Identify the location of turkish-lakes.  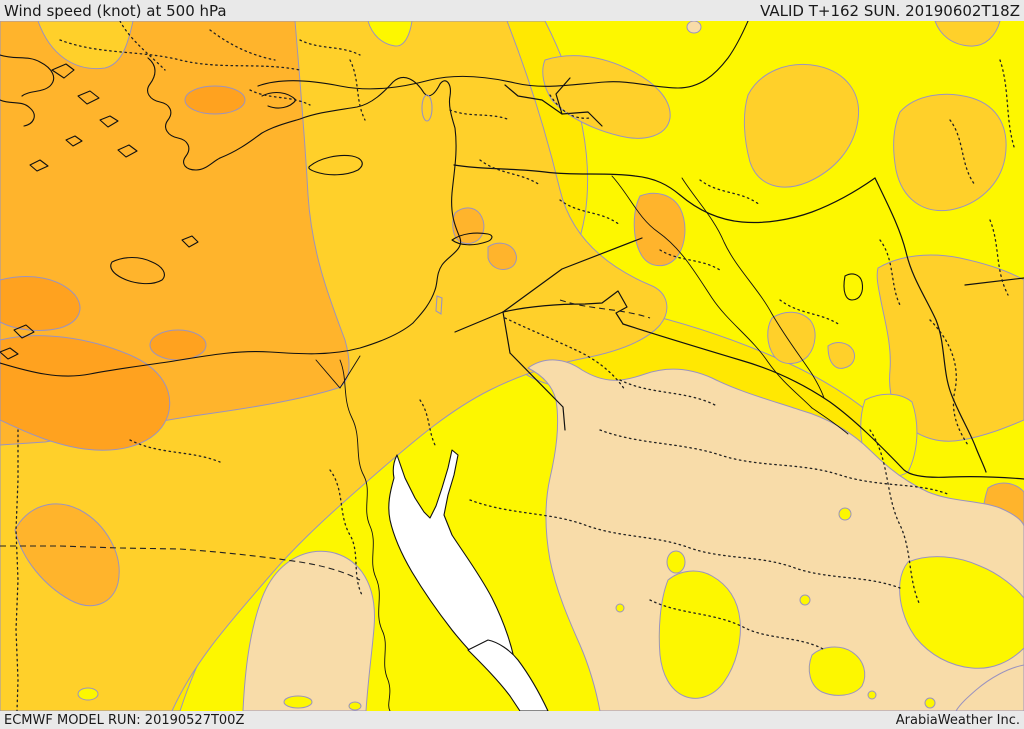
(335, 165).